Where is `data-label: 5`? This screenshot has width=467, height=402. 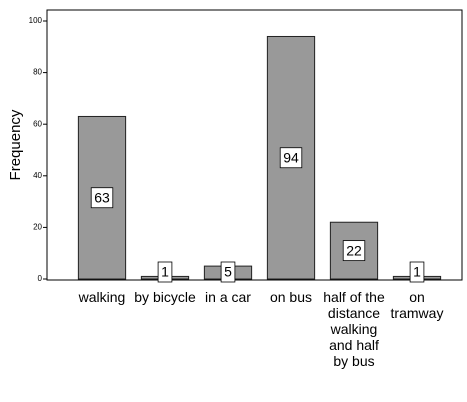
data-label: 5 is located at coordinates (228, 272).